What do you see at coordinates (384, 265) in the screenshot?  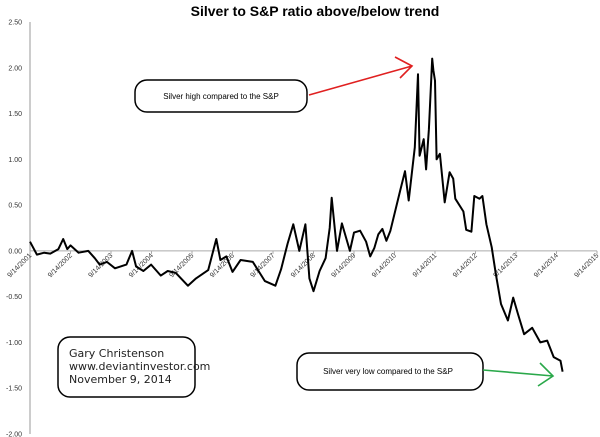 I see `x-tick-label: 9/14/2010` at bounding box center [384, 265].